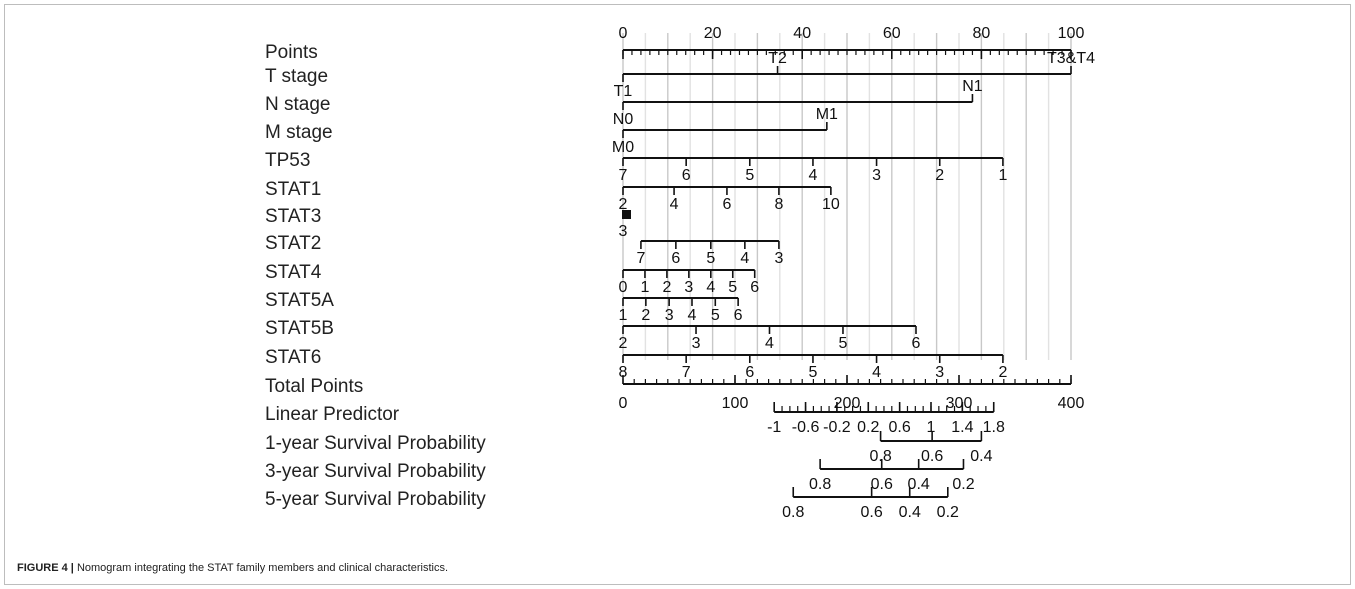 Image resolution: width=1355 pixels, height=589 pixels. Describe the element at coordinates (287, 160) in the screenshot. I see `row-label: TP53` at that location.